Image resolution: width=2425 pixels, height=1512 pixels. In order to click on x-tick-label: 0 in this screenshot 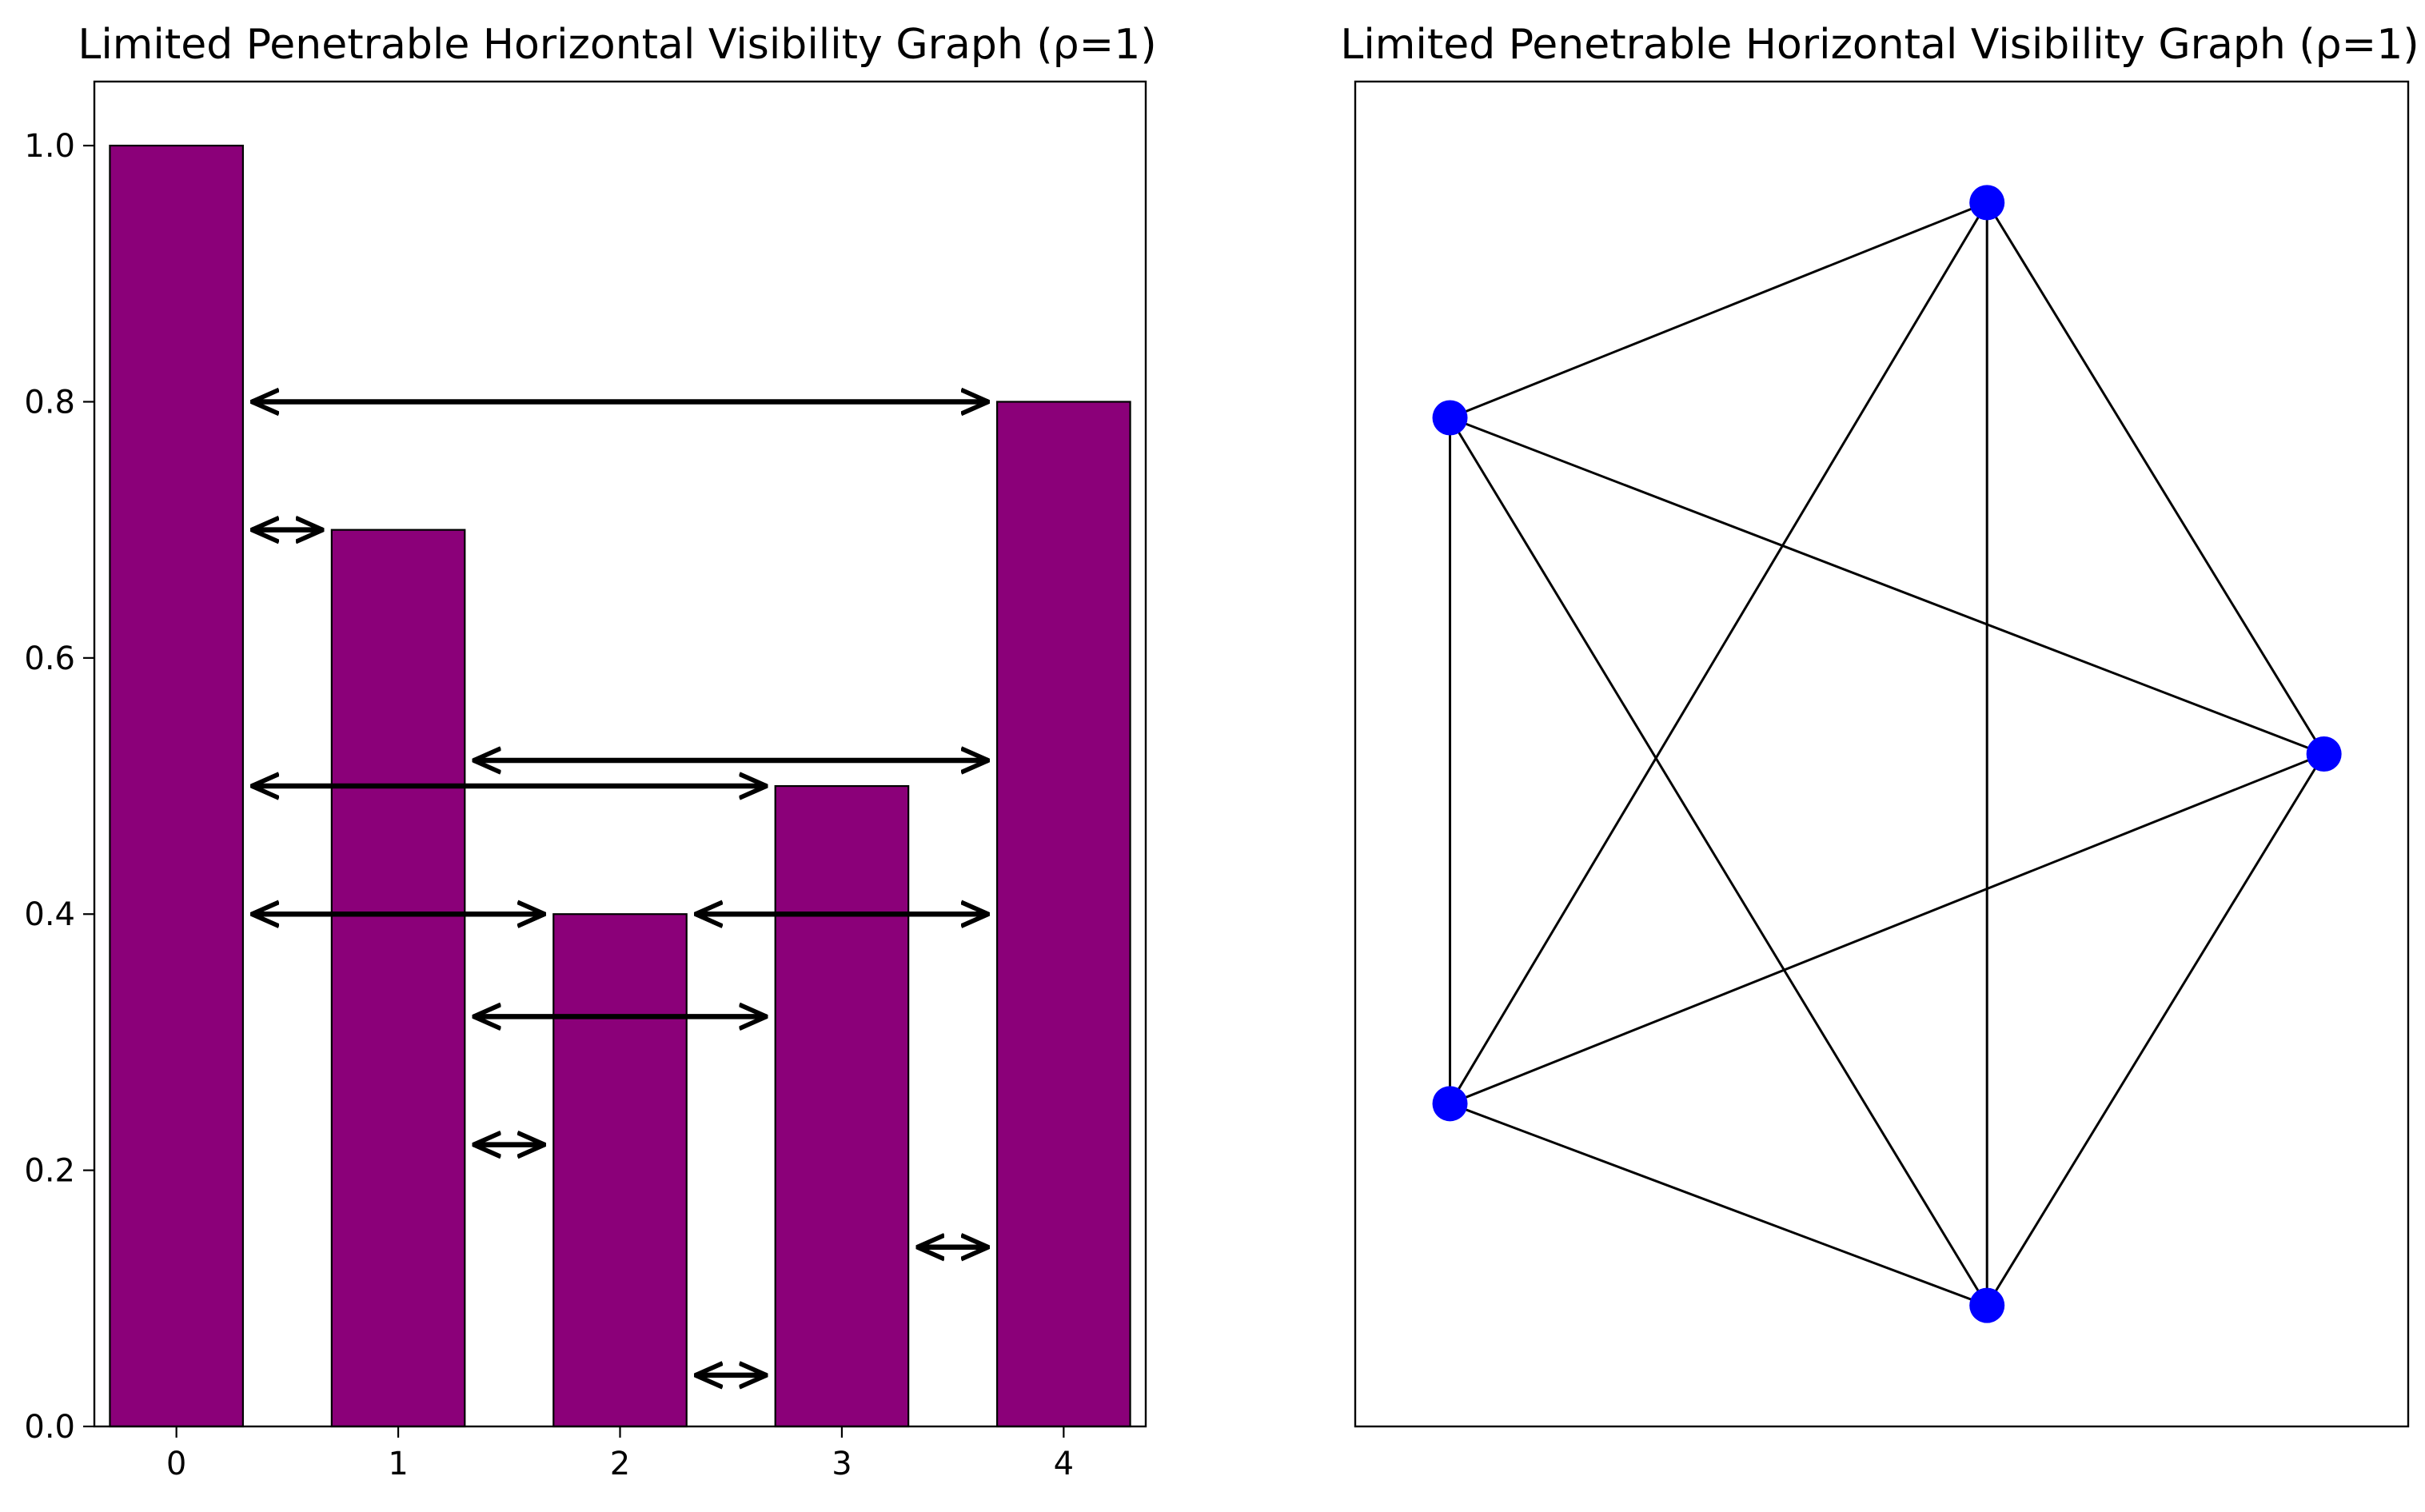, I will do `click(176, 1464)`.